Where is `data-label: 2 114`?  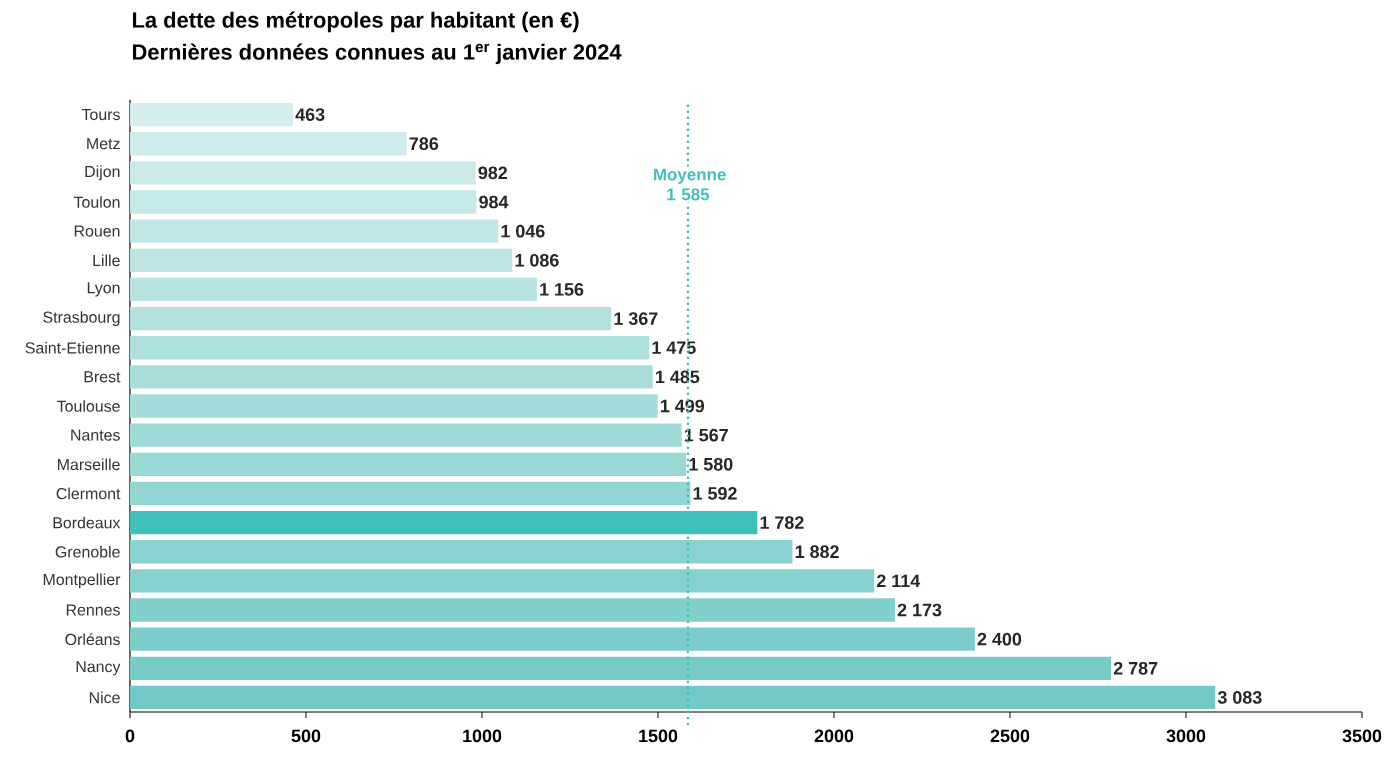
data-label: 2 114 is located at coordinates (898, 581).